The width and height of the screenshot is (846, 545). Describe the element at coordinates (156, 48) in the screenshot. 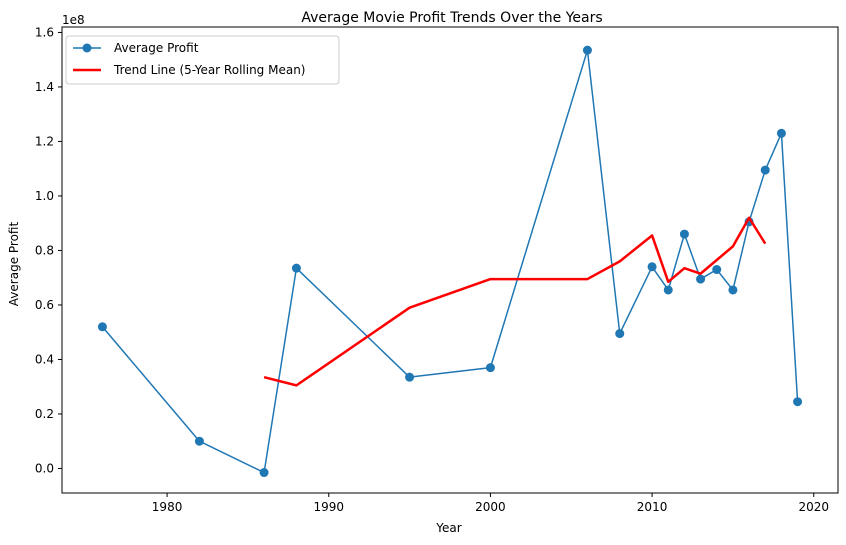

I see `legend-label-average-profit: Average Profit` at that location.